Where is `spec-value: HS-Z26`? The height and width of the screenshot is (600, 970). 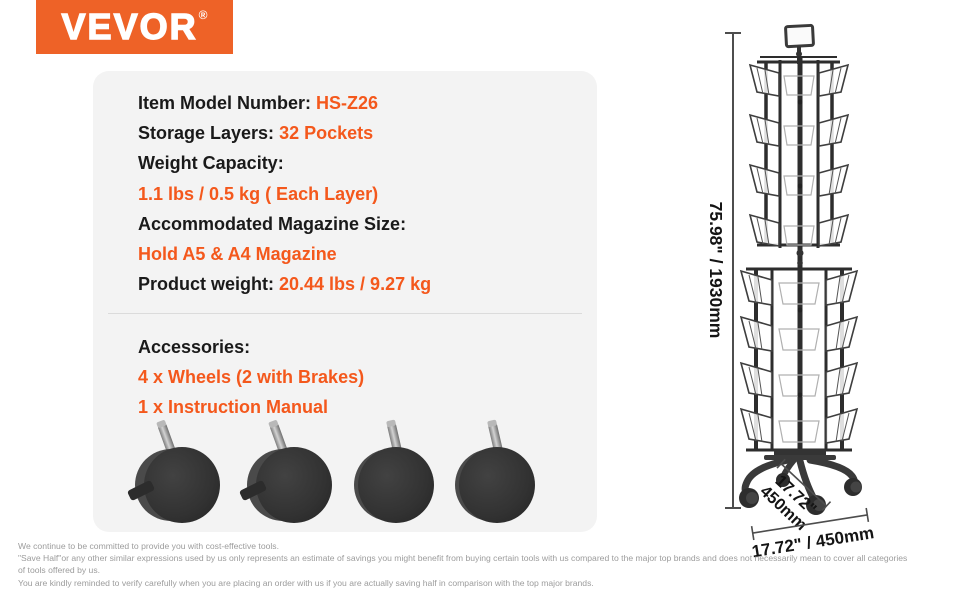
spec-value: HS-Z26 is located at coordinates (347, 103).